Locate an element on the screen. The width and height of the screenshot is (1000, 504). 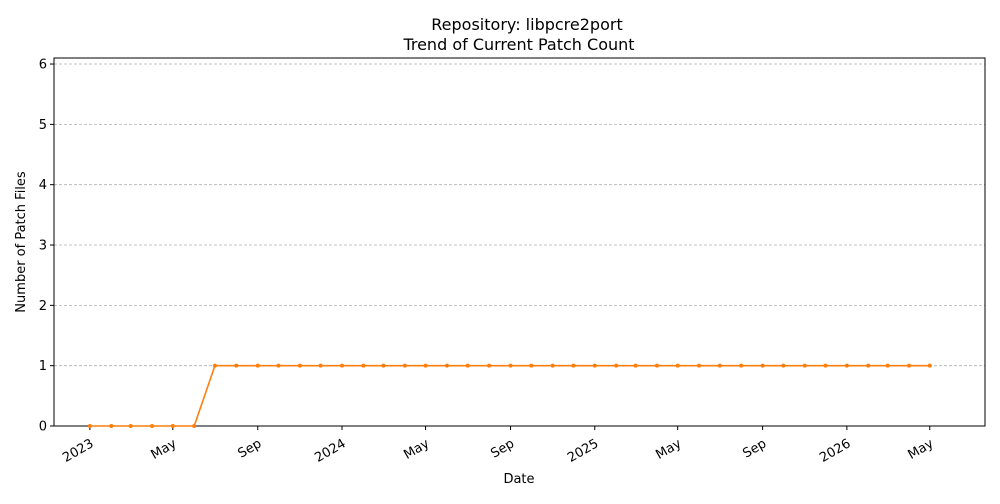
x-tick-label: 2025 is located at coordinates (583, 451).